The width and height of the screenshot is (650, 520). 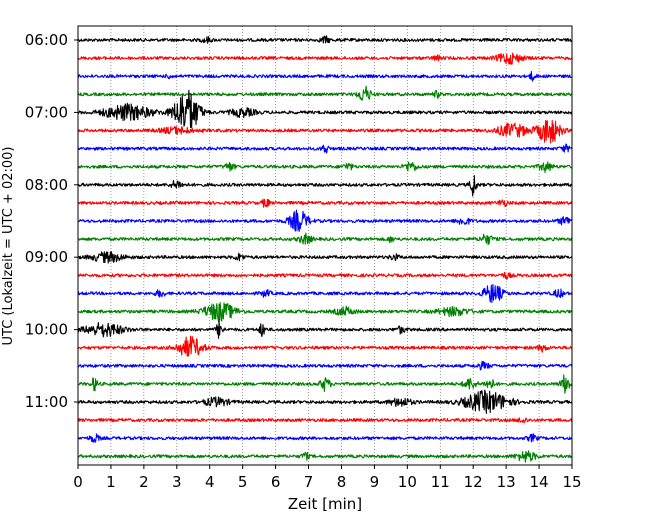 I want to click on x-tick-label: 0, so click(x=78, y=482).